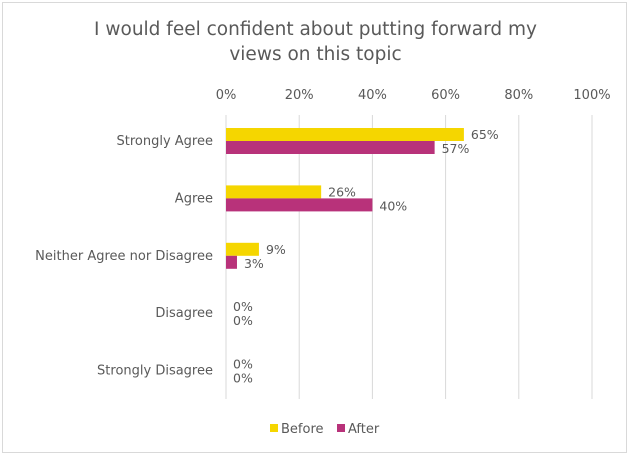 Image resolution: width=631 pixels, height=457 pixels. Describe the element at coordinates (456, 148) in the screenshot. I see `data-label-after: 57%` at that location.